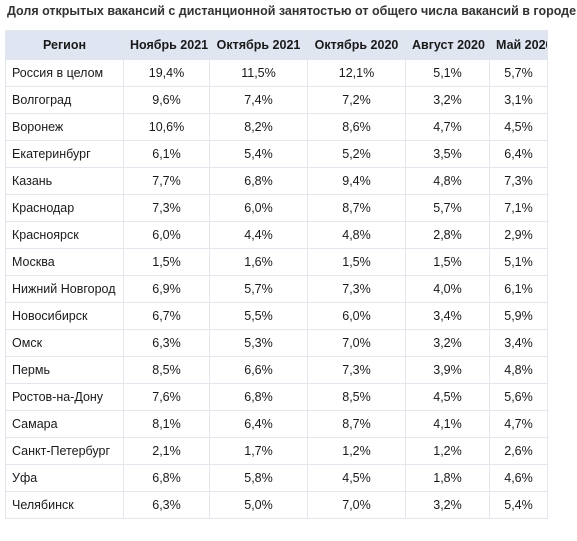 This screenshot has height=541, width=577. I want to click on region-cell: Ростов-на-Дону, so click(64, 397).